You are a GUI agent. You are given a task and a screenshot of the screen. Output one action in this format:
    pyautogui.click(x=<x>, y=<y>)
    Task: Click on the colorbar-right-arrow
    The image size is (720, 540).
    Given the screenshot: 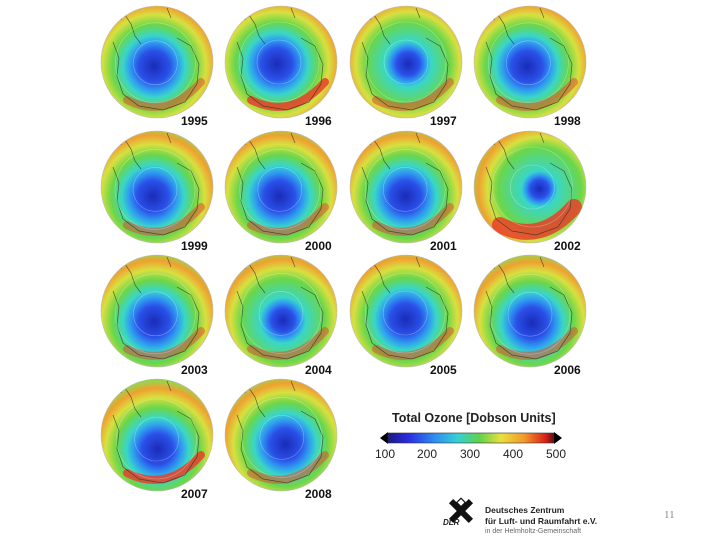 What is the action you would take?
    pyautogui.click(x=558, y=438)
    